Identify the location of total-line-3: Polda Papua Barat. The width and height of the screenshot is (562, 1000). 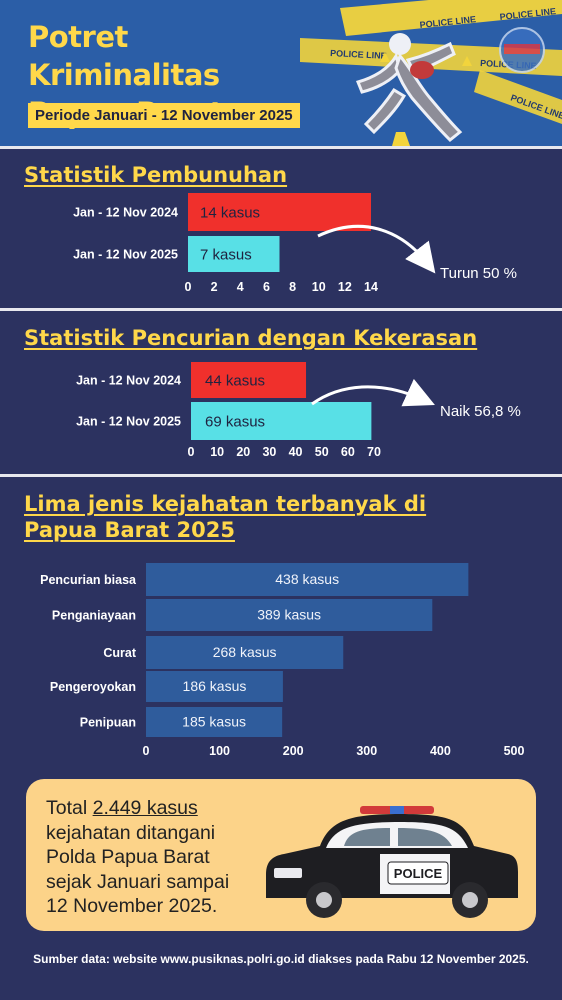
(128, 857).